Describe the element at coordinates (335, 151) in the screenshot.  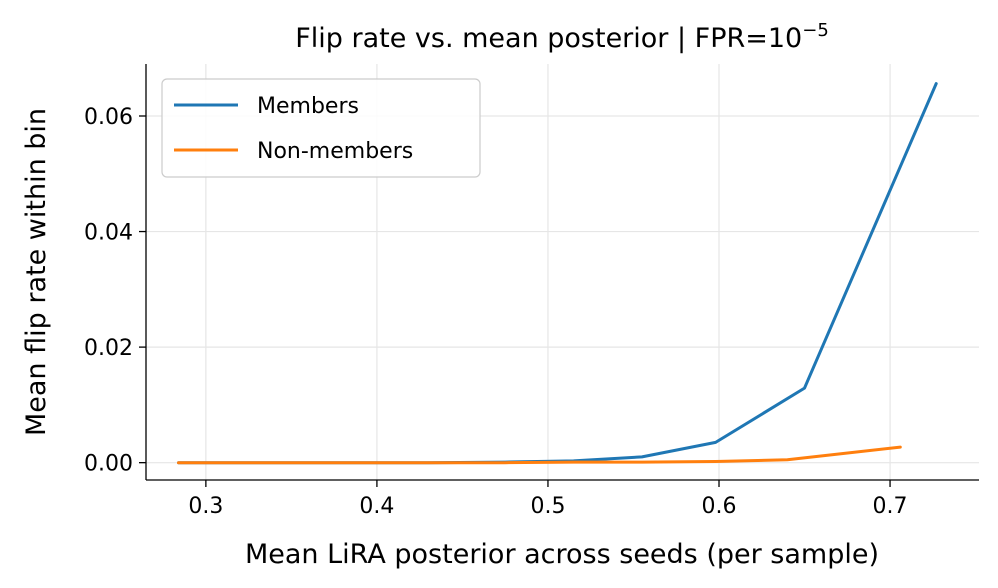
I see `legend-label: Non-members` at that location.